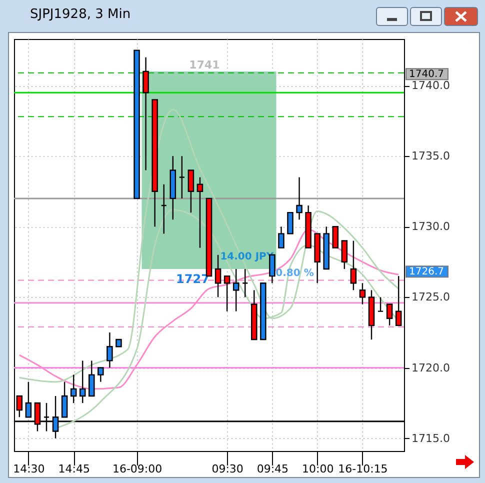  I want to click on annotation: 1727, so click(193, 279).